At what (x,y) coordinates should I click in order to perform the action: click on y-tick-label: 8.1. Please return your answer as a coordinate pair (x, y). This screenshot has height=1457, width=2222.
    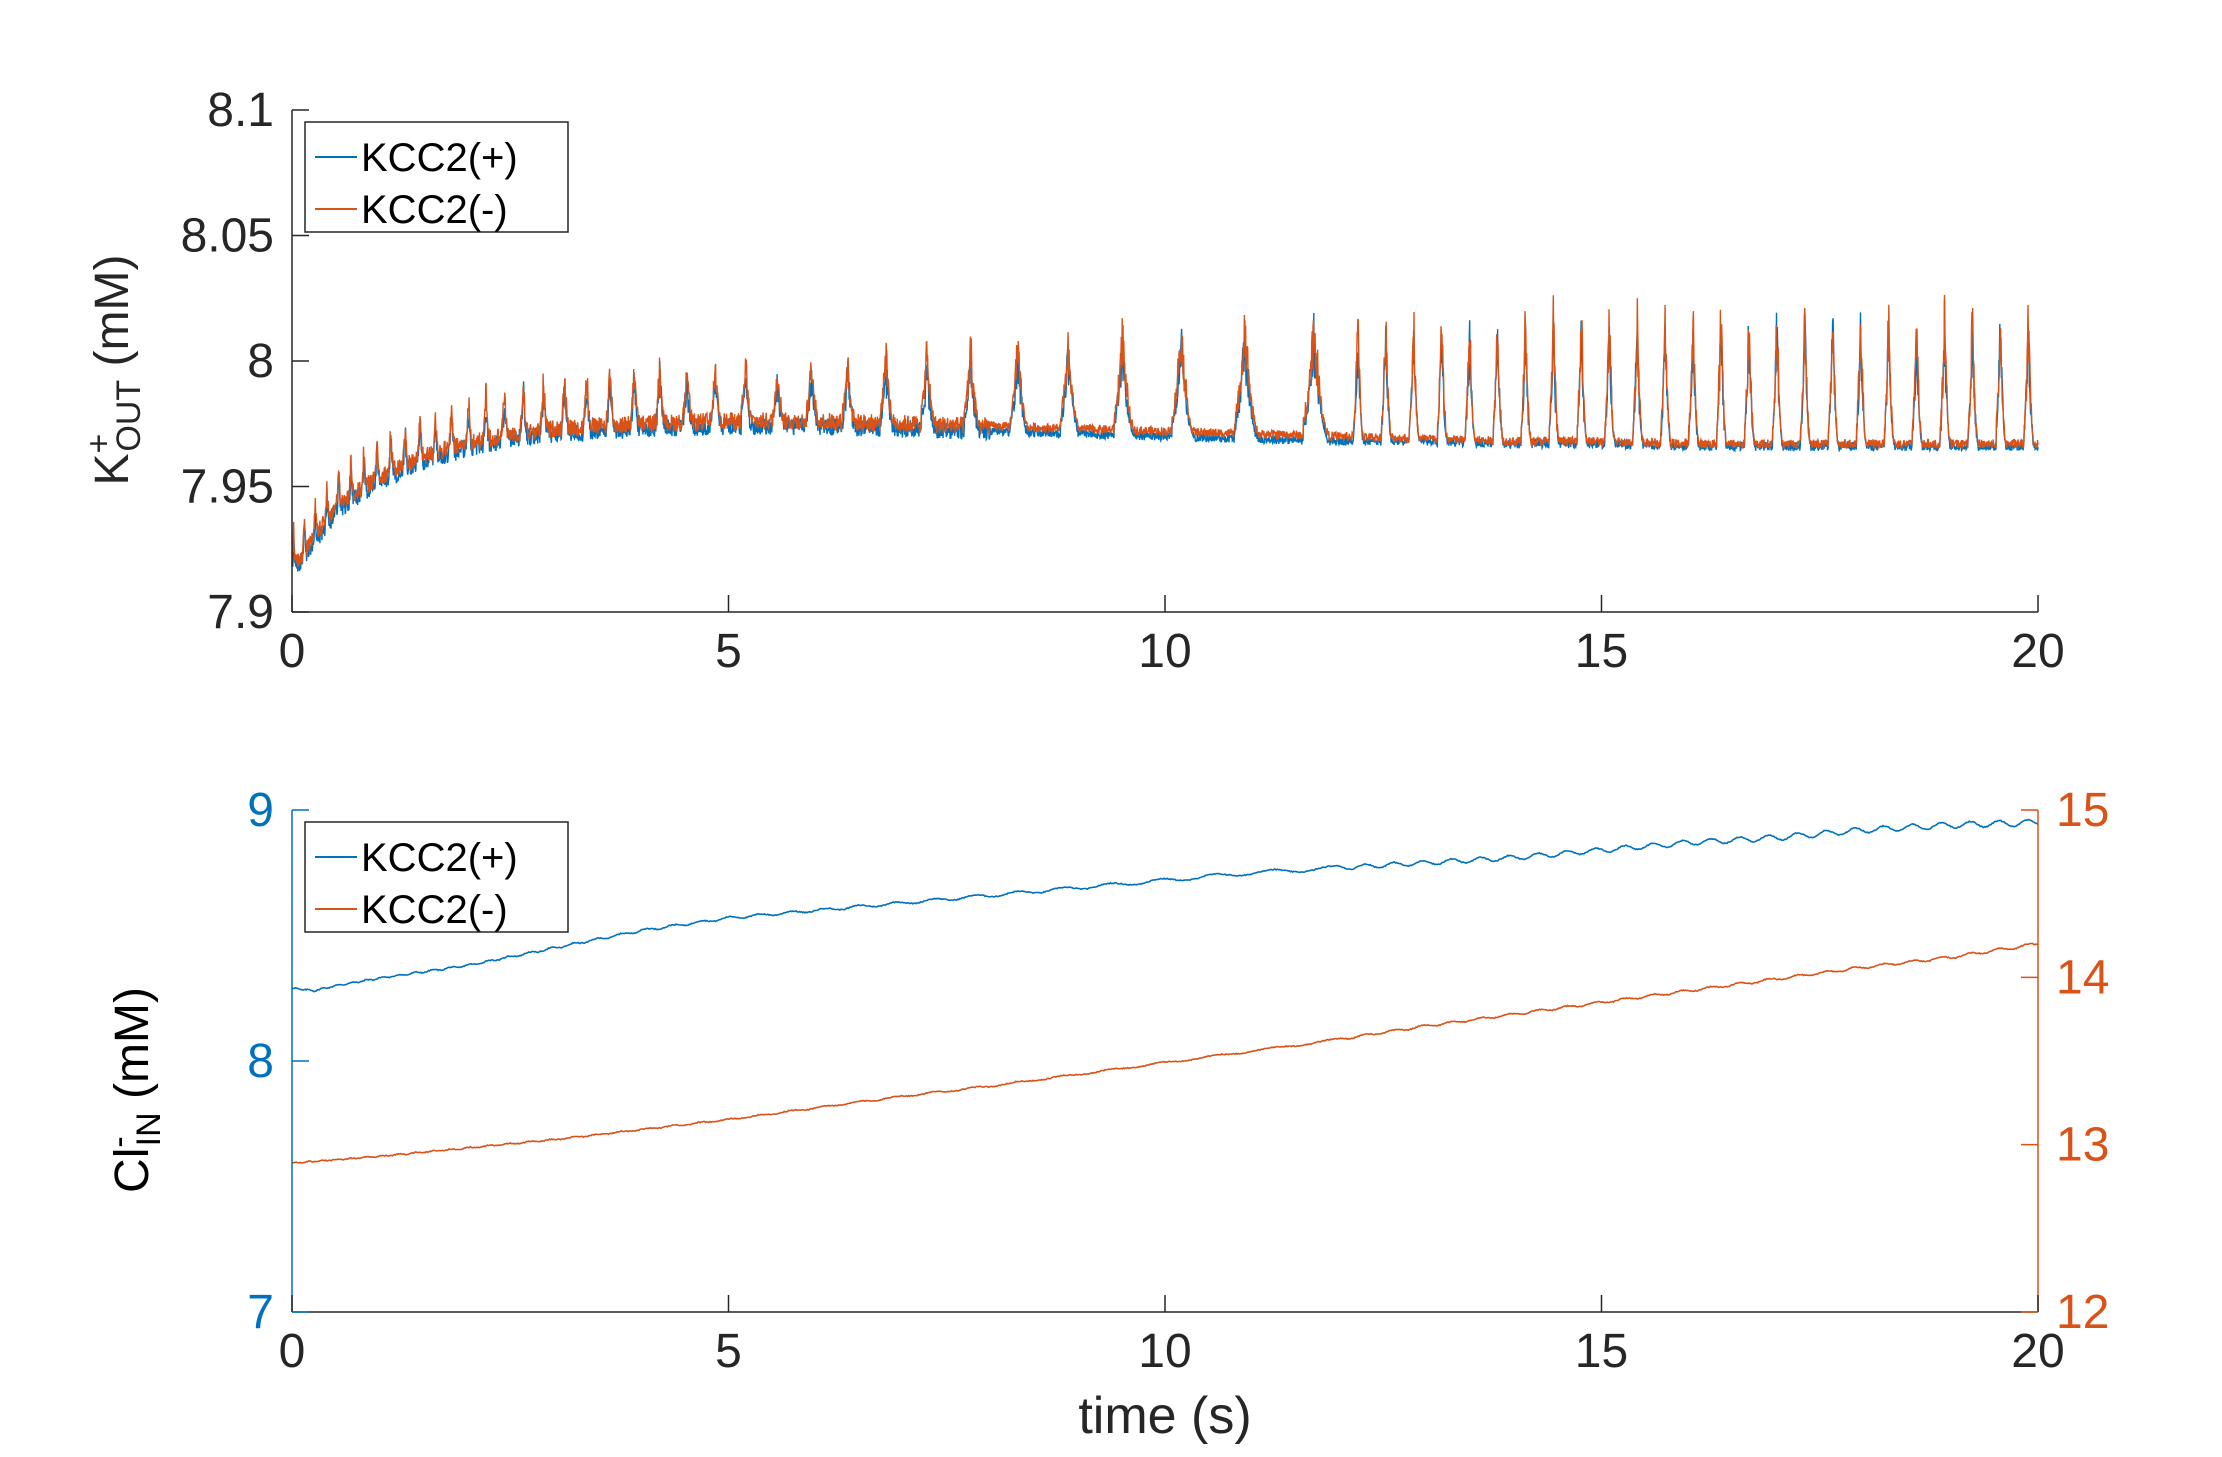
    Looking at the image, I should click on (240, 110).